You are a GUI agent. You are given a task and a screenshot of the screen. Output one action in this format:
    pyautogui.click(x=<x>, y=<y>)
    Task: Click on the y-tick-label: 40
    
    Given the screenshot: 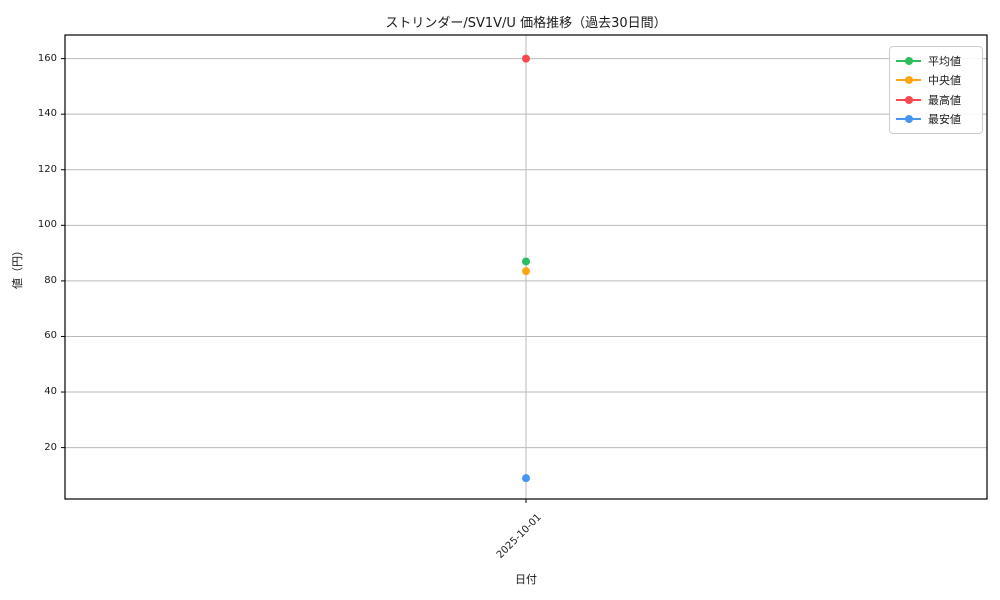 What is the action you would take?
    pyautogui.click(x=50, y=392)
    